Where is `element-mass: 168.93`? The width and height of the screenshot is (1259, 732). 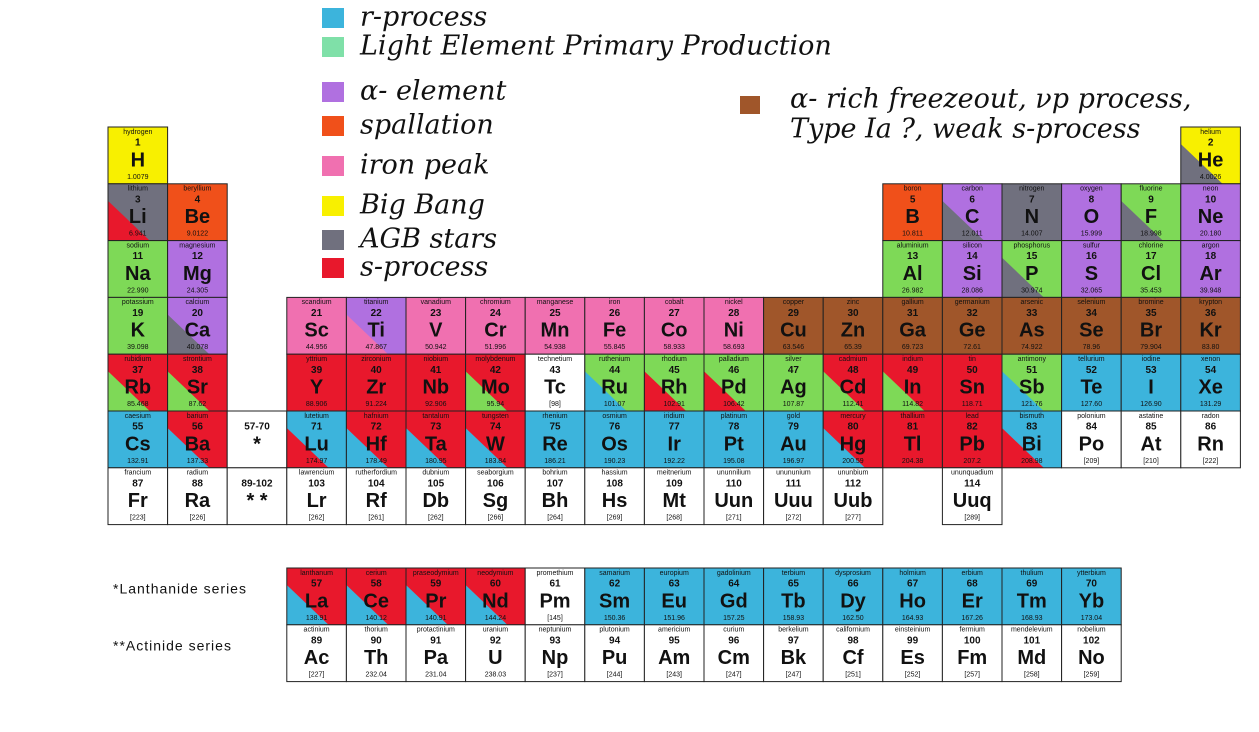 element-mass: 168.93 is located at coordinates (1032, 618).